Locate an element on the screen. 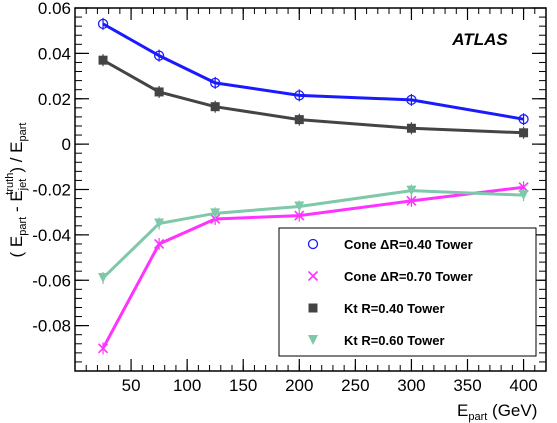 This screenshot has width=557, height=423. series-line is located at coordinates (313, 96).